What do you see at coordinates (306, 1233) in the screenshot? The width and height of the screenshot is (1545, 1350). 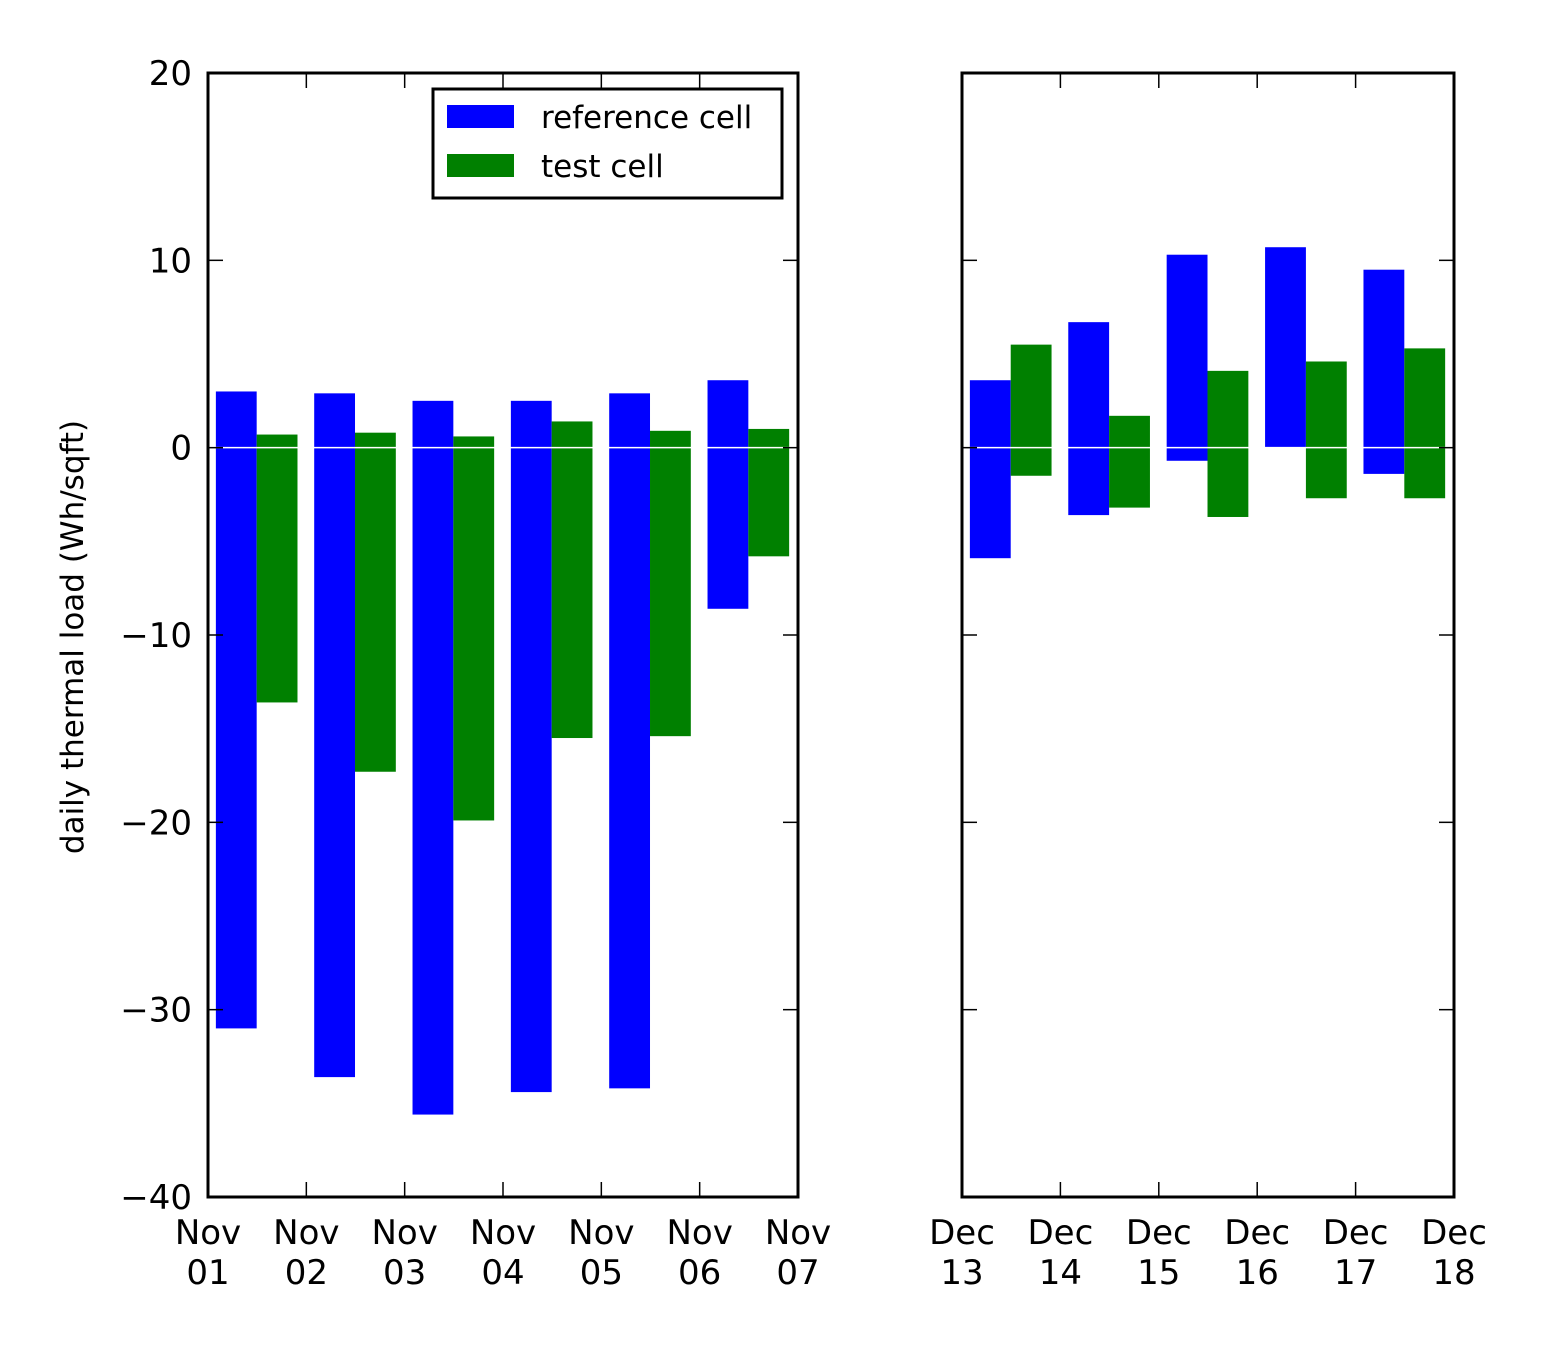 I see `xtick-label-month-november-1: Nov` at bounding box center [306, 1233].